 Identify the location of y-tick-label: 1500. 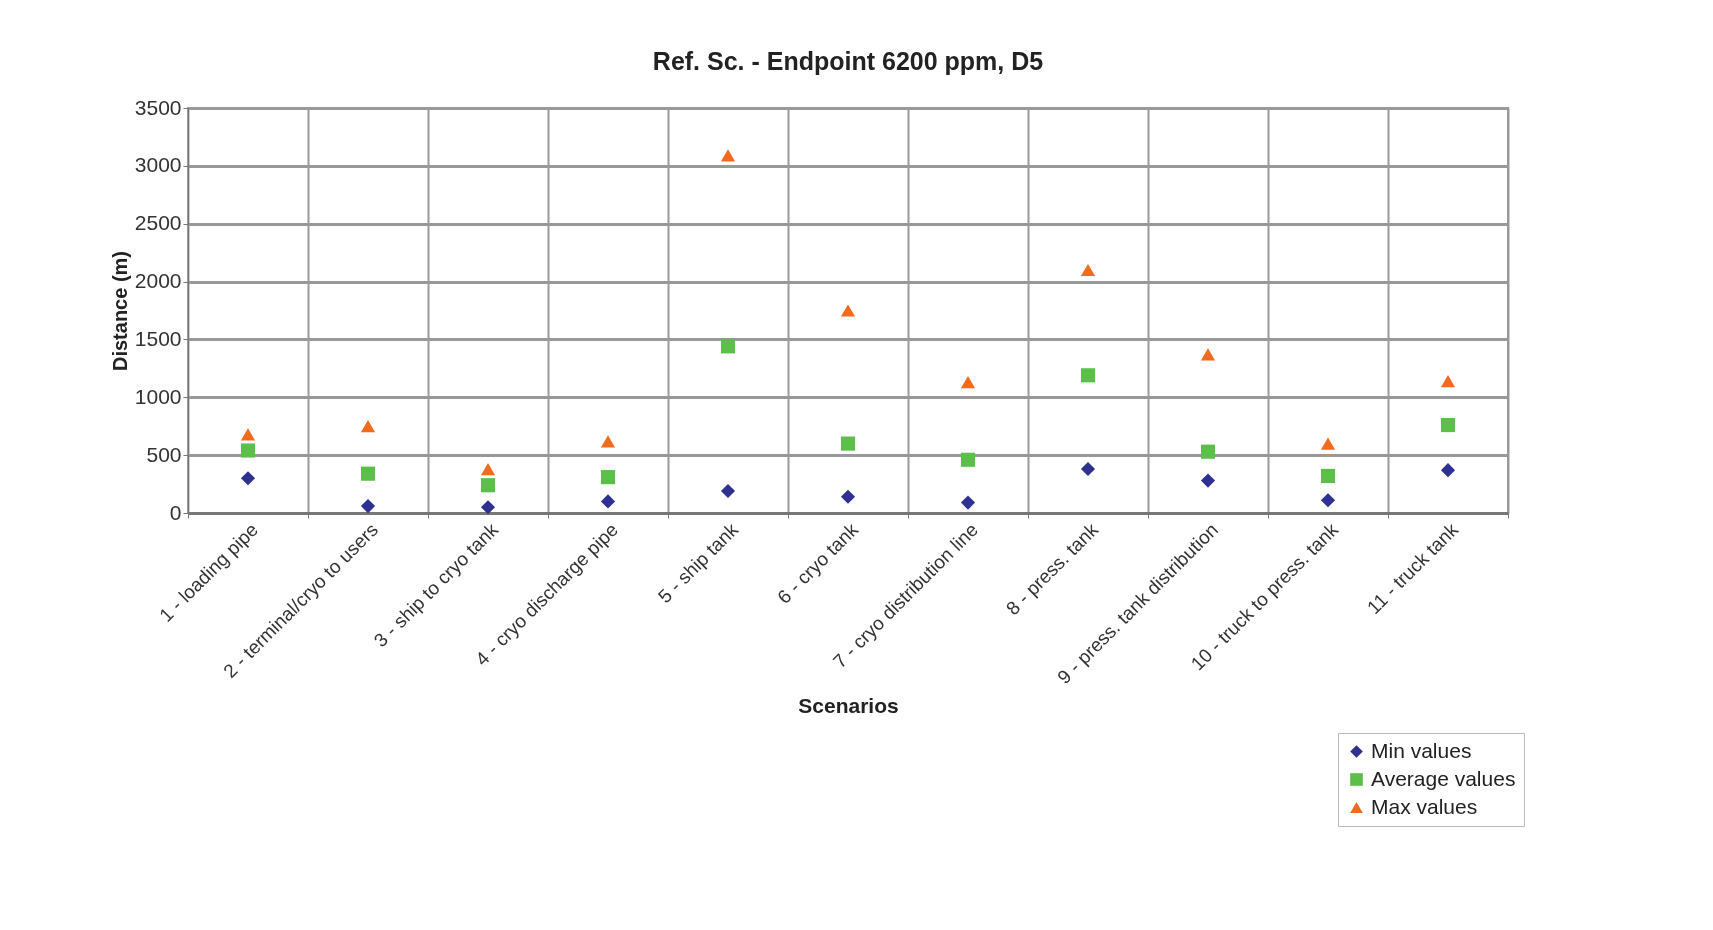
(158, 338).